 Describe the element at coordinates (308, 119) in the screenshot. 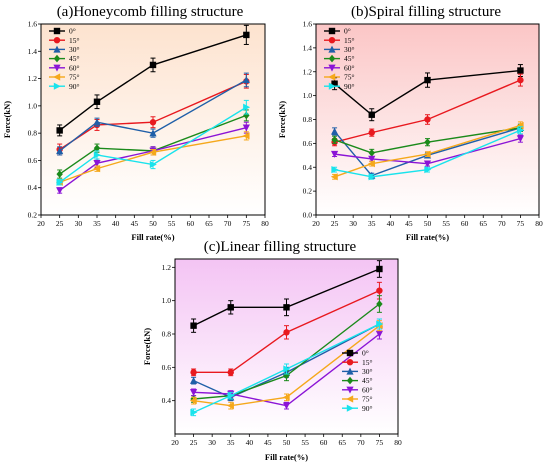

I see `y-tick-label: 0.8` at that location.